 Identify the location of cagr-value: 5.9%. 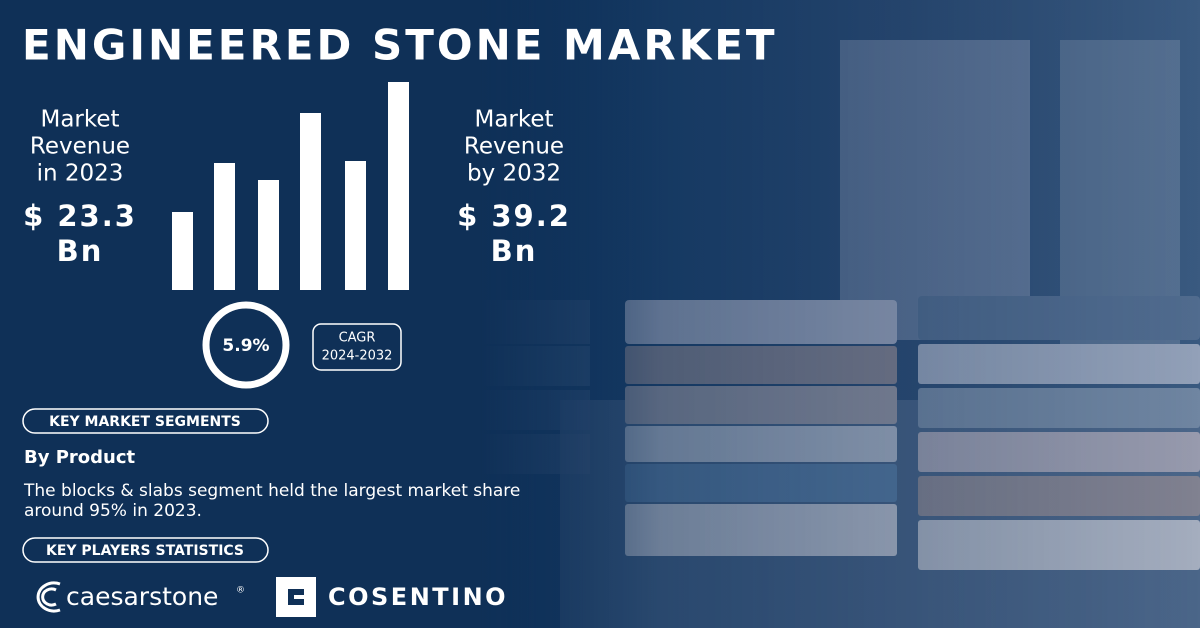
(245, 346).